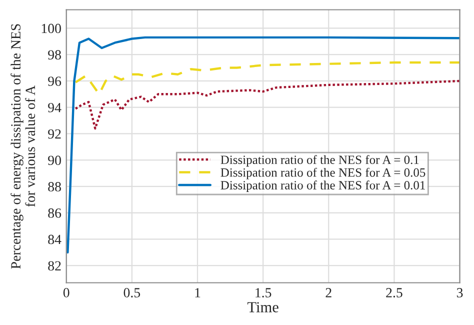 The image size is (474, 325). Describe the element at coordinates (66, 293) in the screenshot. I see `x-tick-label: 0` at that location.